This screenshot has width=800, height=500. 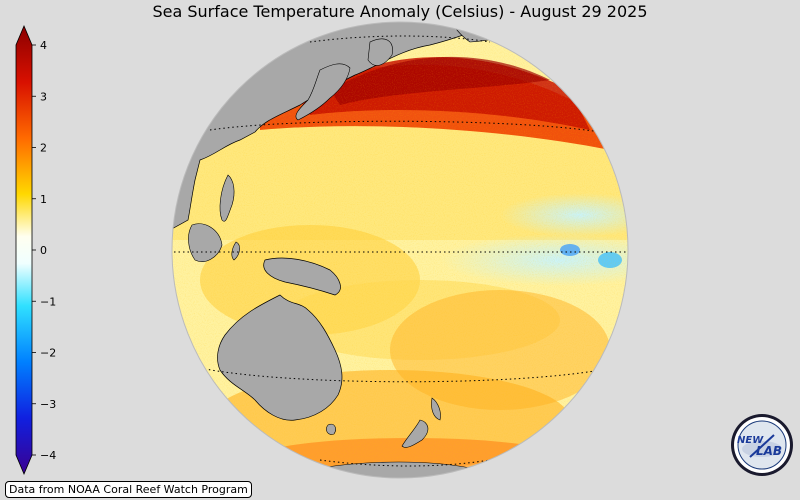 I want to click on colorbar-tick-label: 2, so click(x=43, y=148).